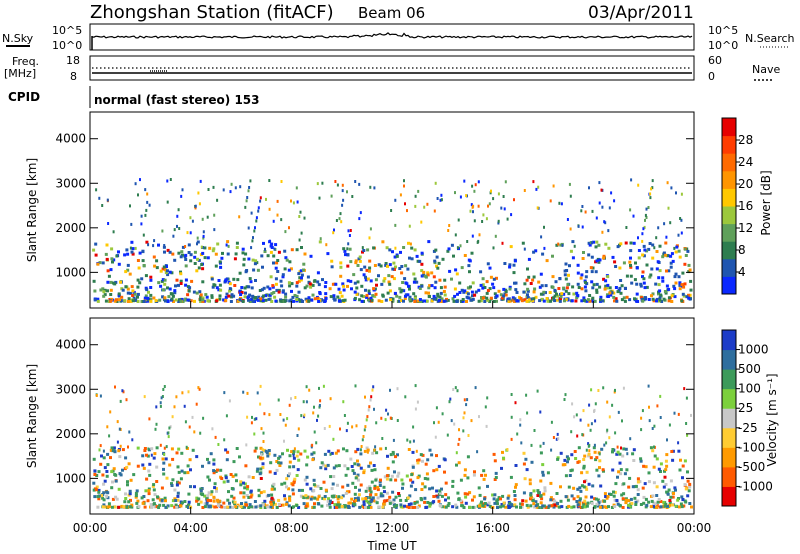 This screenshot has width=800, height=554. What do you see at coordinates (70, 345) in the screenshot?
I see `velocity-ytick-label: 4000` at bounding box center [70, 345].